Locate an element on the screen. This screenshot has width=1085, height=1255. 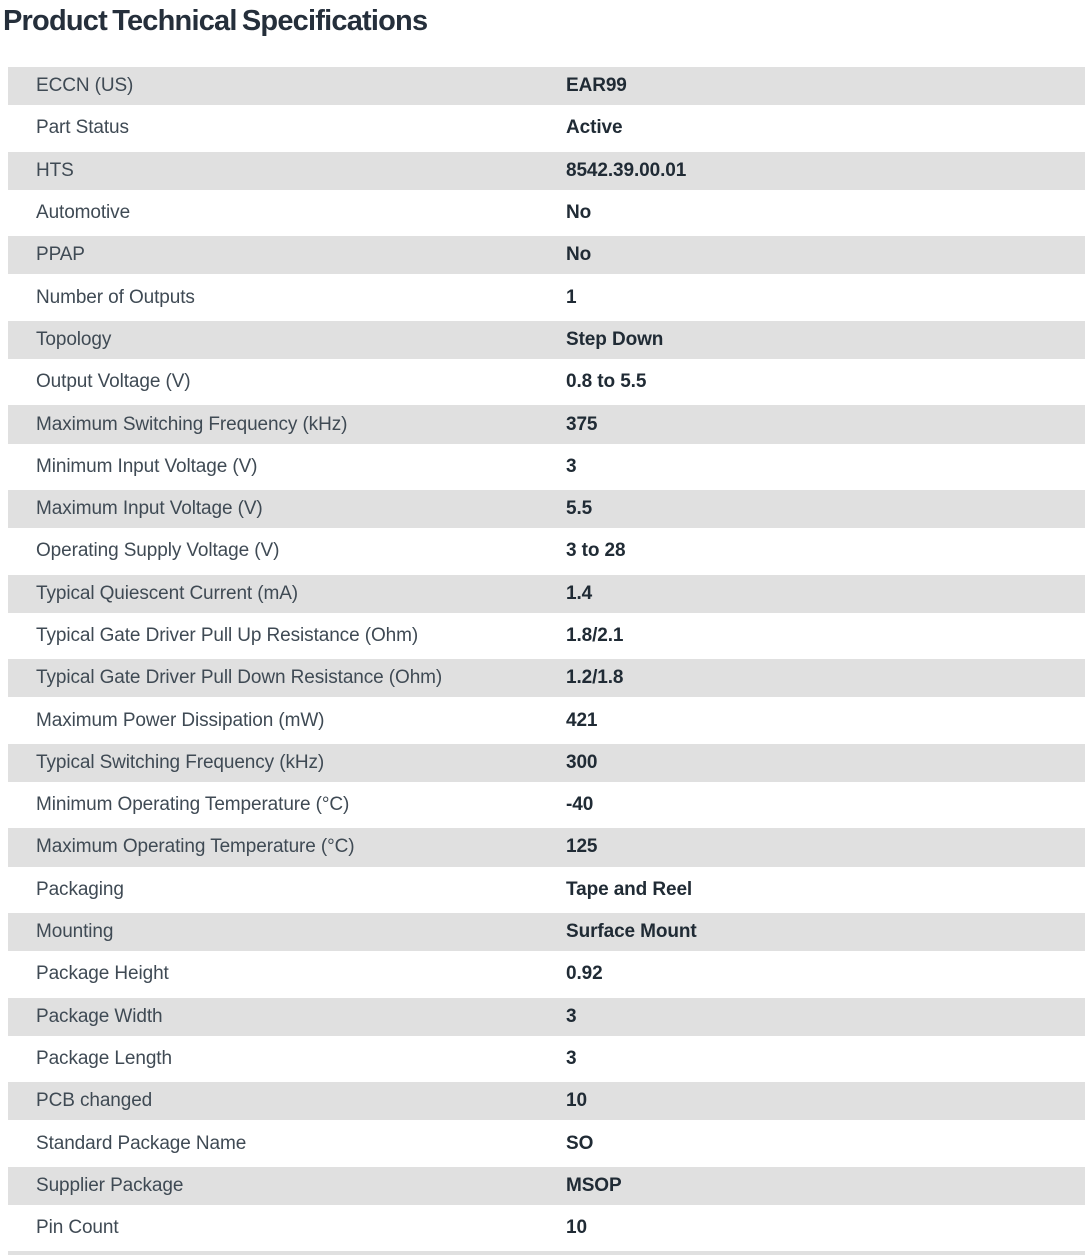
table-row-partial is located at coordinates (546, 1252).